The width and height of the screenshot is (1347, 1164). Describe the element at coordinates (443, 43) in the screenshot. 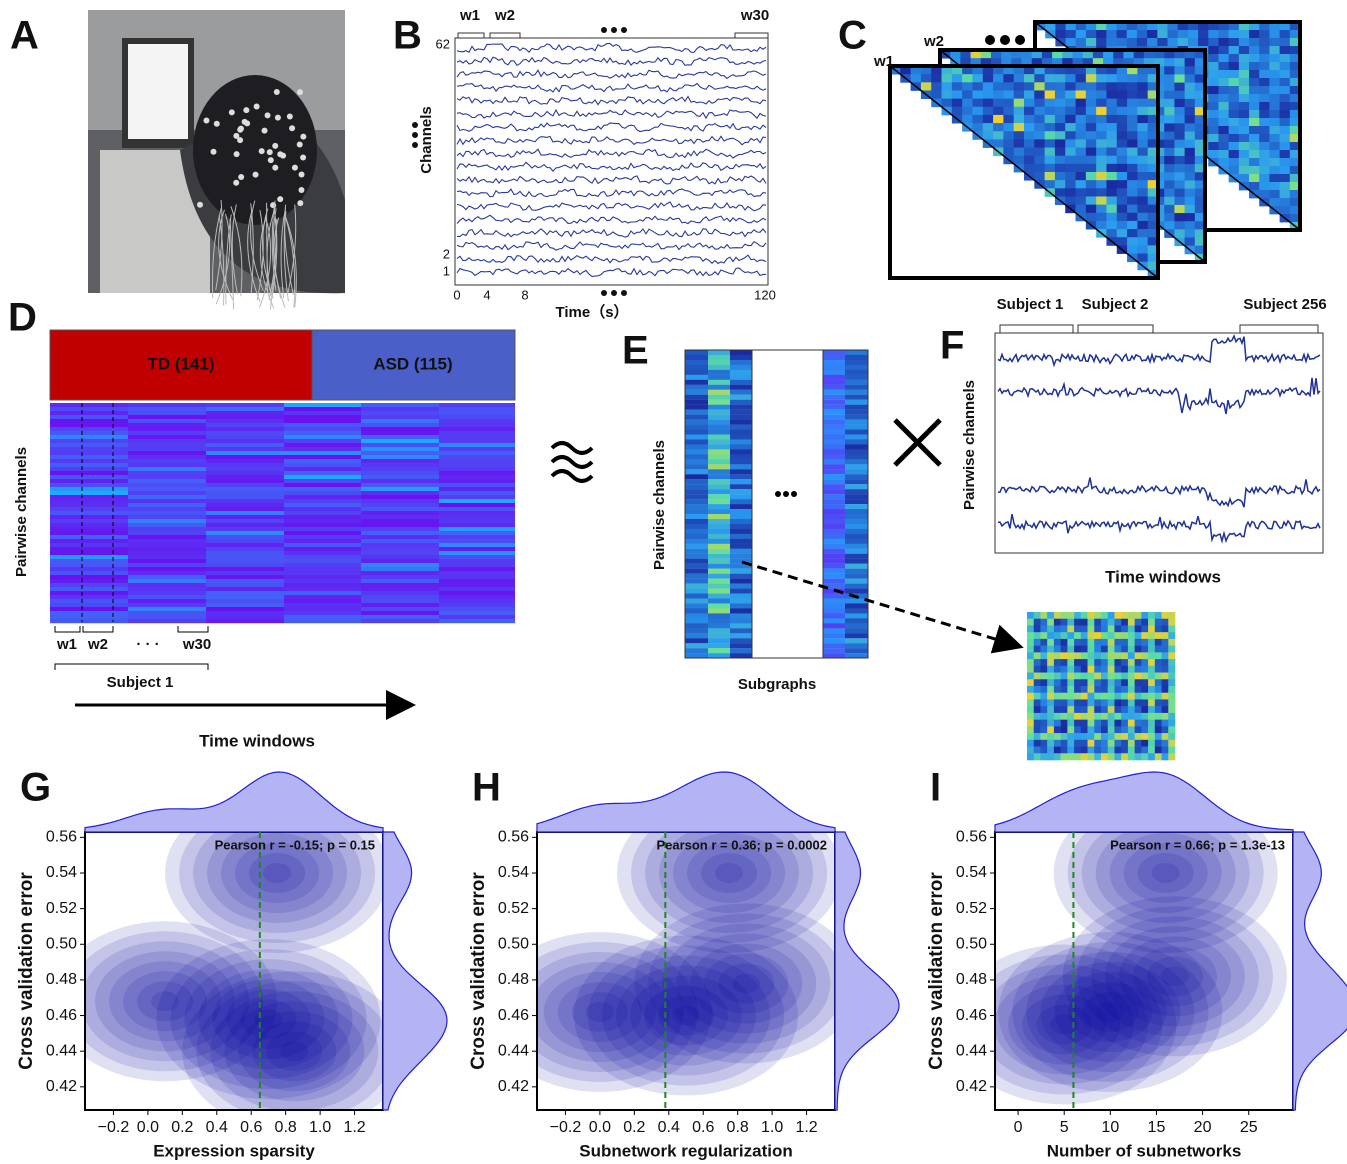

I see `y-tick-label: 62` at that location.